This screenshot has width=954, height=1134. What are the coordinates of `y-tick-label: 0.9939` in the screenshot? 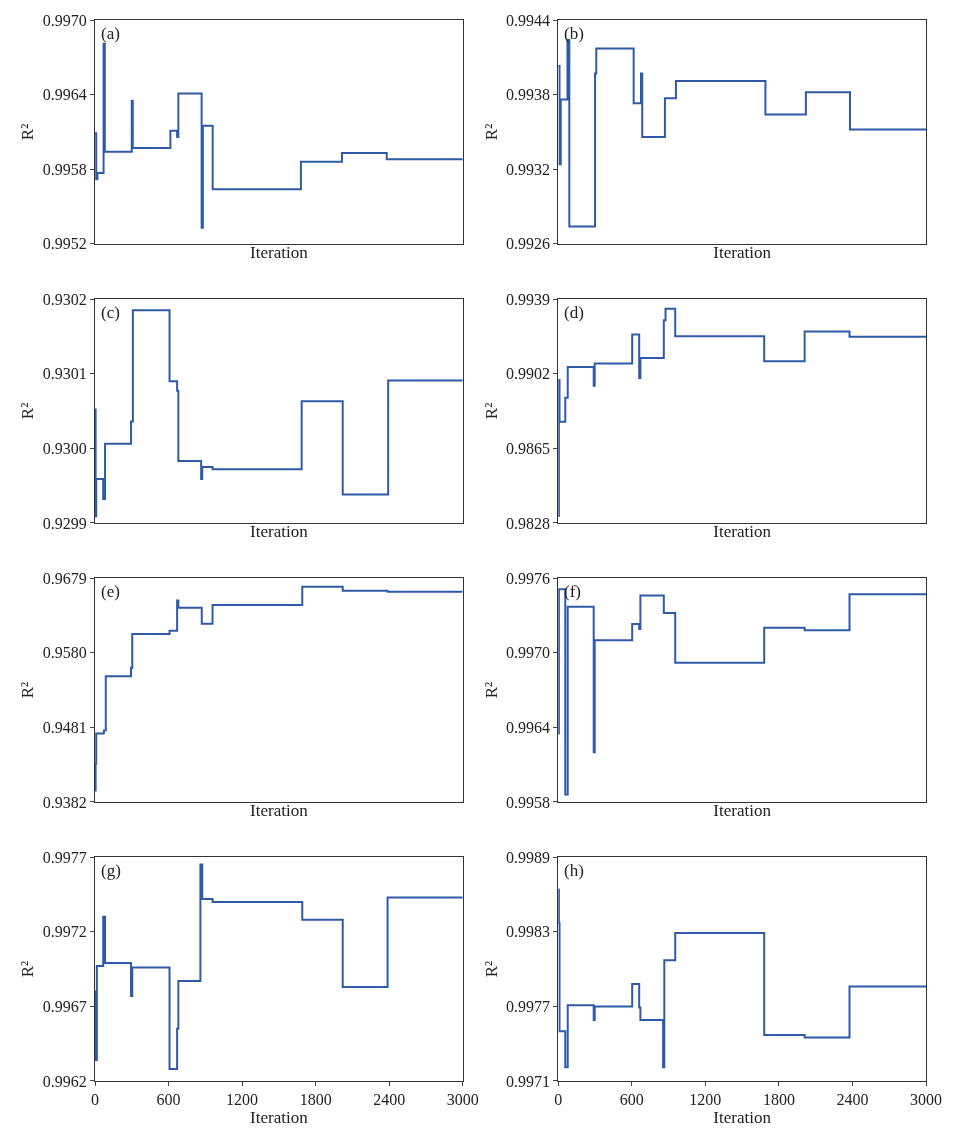 It's located at (527, 299).